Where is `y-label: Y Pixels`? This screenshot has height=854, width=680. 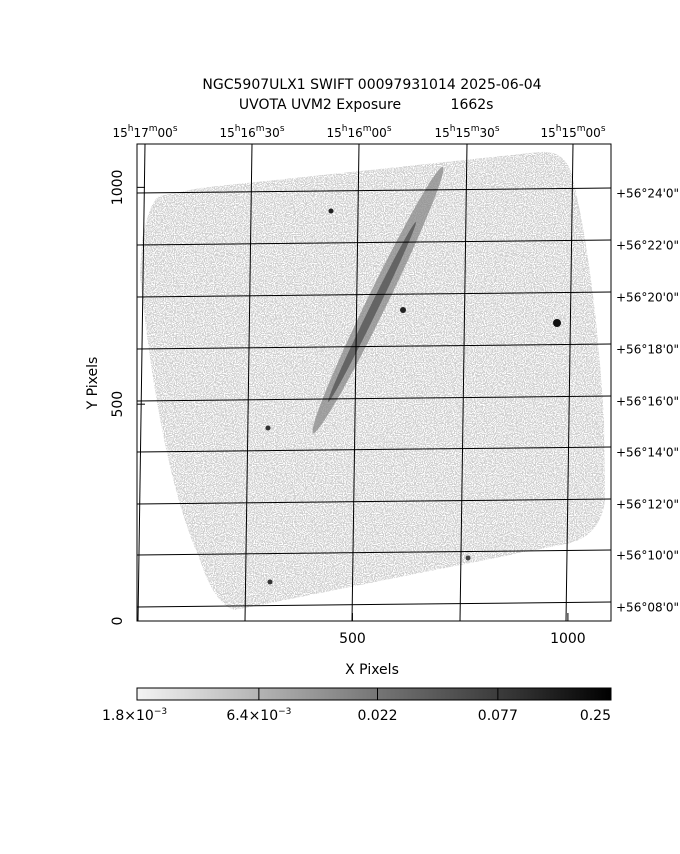 y-label: Y Pixels is located at coordinates (93, 384).